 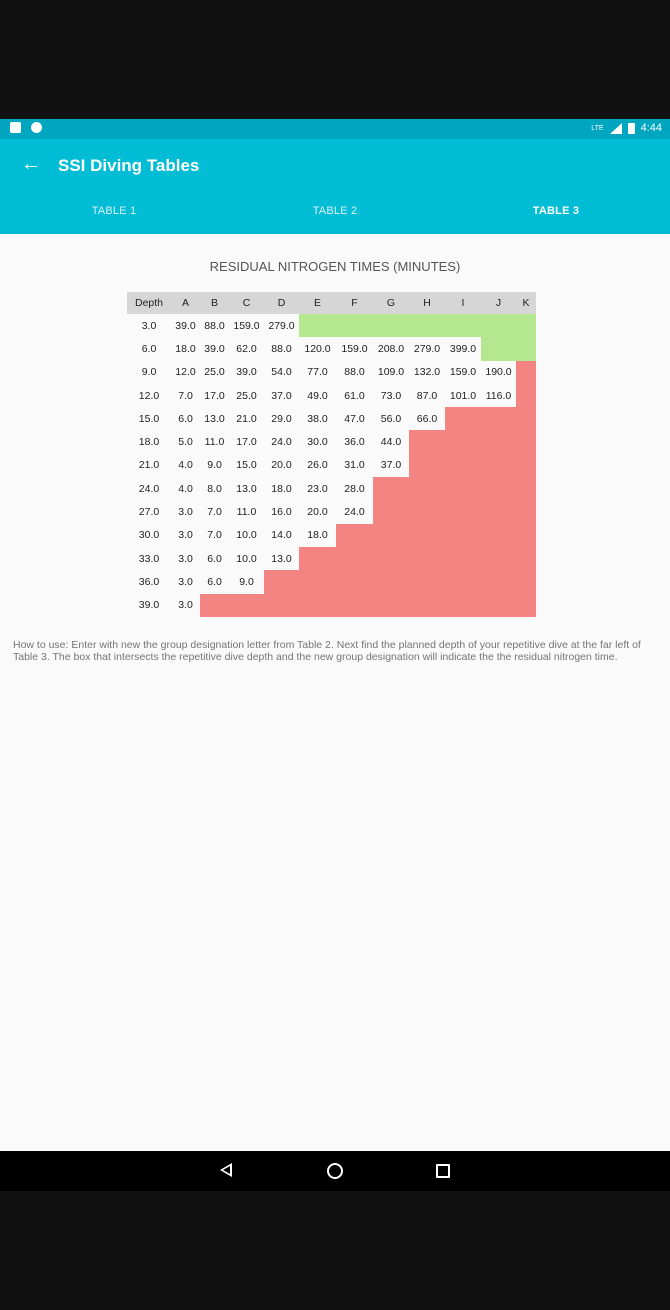 I want to click on time-cell: 208.0, so click(x=391, y=348).